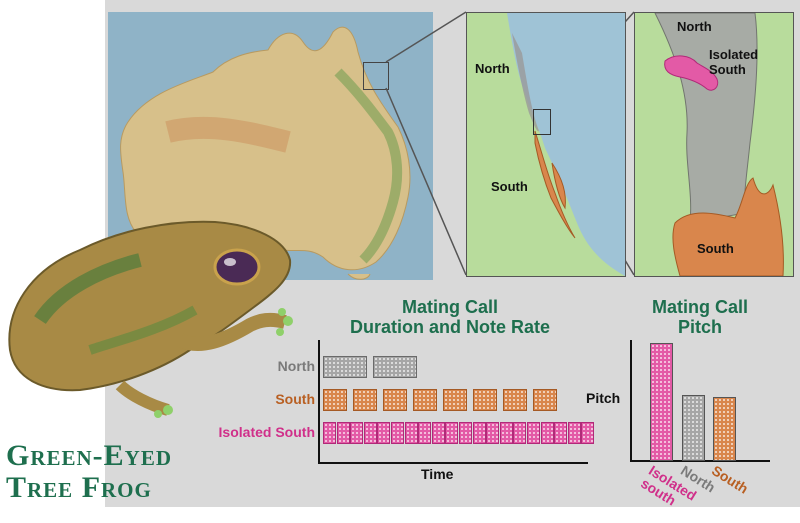  I want to click on region-north-label: North, so click(492, 68).